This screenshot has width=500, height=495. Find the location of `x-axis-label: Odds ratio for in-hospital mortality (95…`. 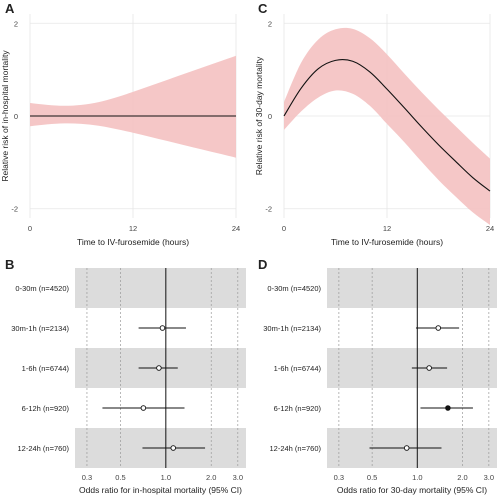

x-axis-label: Odds ratio for in-hospital mortality (95… is located at coordinates (160, 490).